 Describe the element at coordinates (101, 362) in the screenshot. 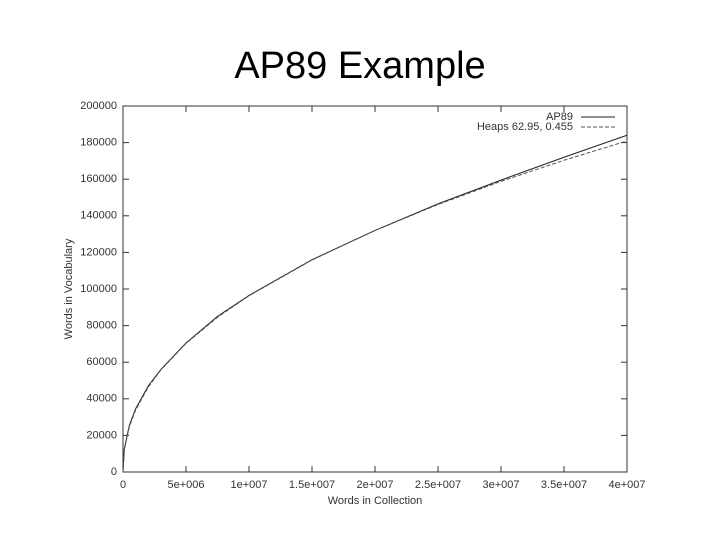

I see `y-tick-label: 60000` at that location.